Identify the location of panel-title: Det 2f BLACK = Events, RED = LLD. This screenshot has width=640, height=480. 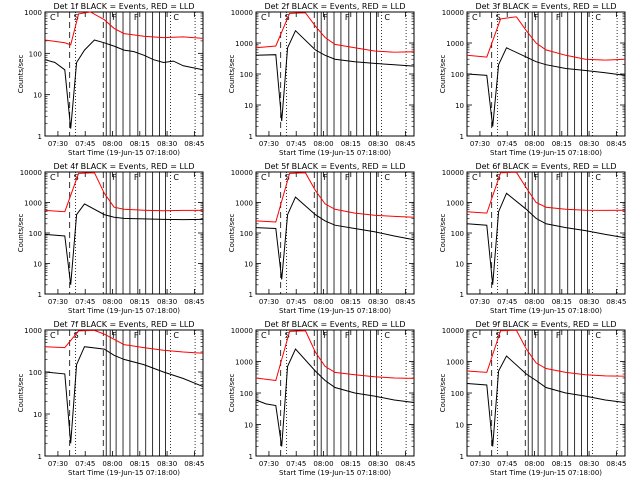
(334, 6).